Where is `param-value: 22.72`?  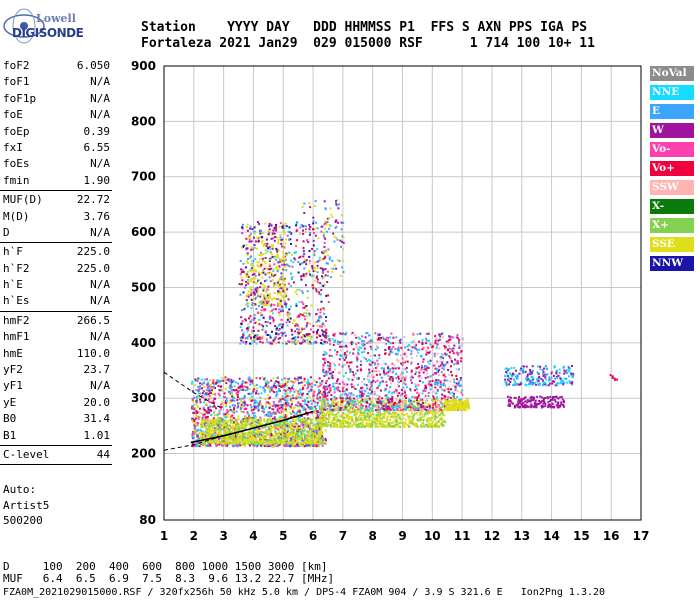 param-value: 22.72 is located at coordinates (93, 200).